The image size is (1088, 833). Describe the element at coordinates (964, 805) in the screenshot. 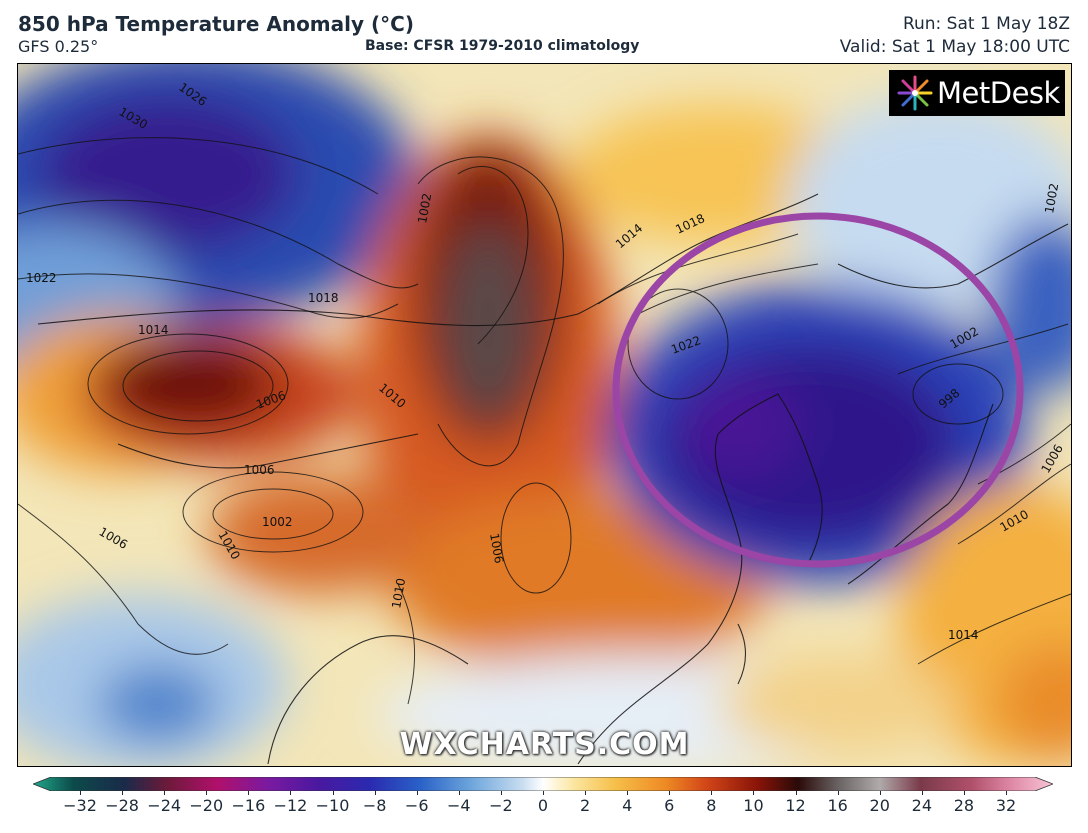

I see `colorbar-tick-label: 28` at that location.